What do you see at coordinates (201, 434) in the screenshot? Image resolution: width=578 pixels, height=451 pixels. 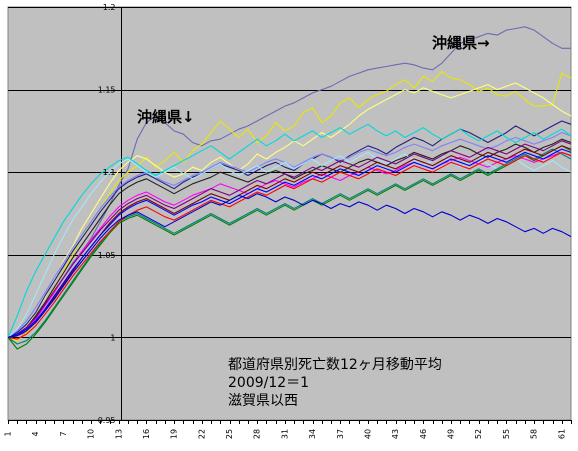 I see `x-tick-label: 22` at bounding box center [201, 434].